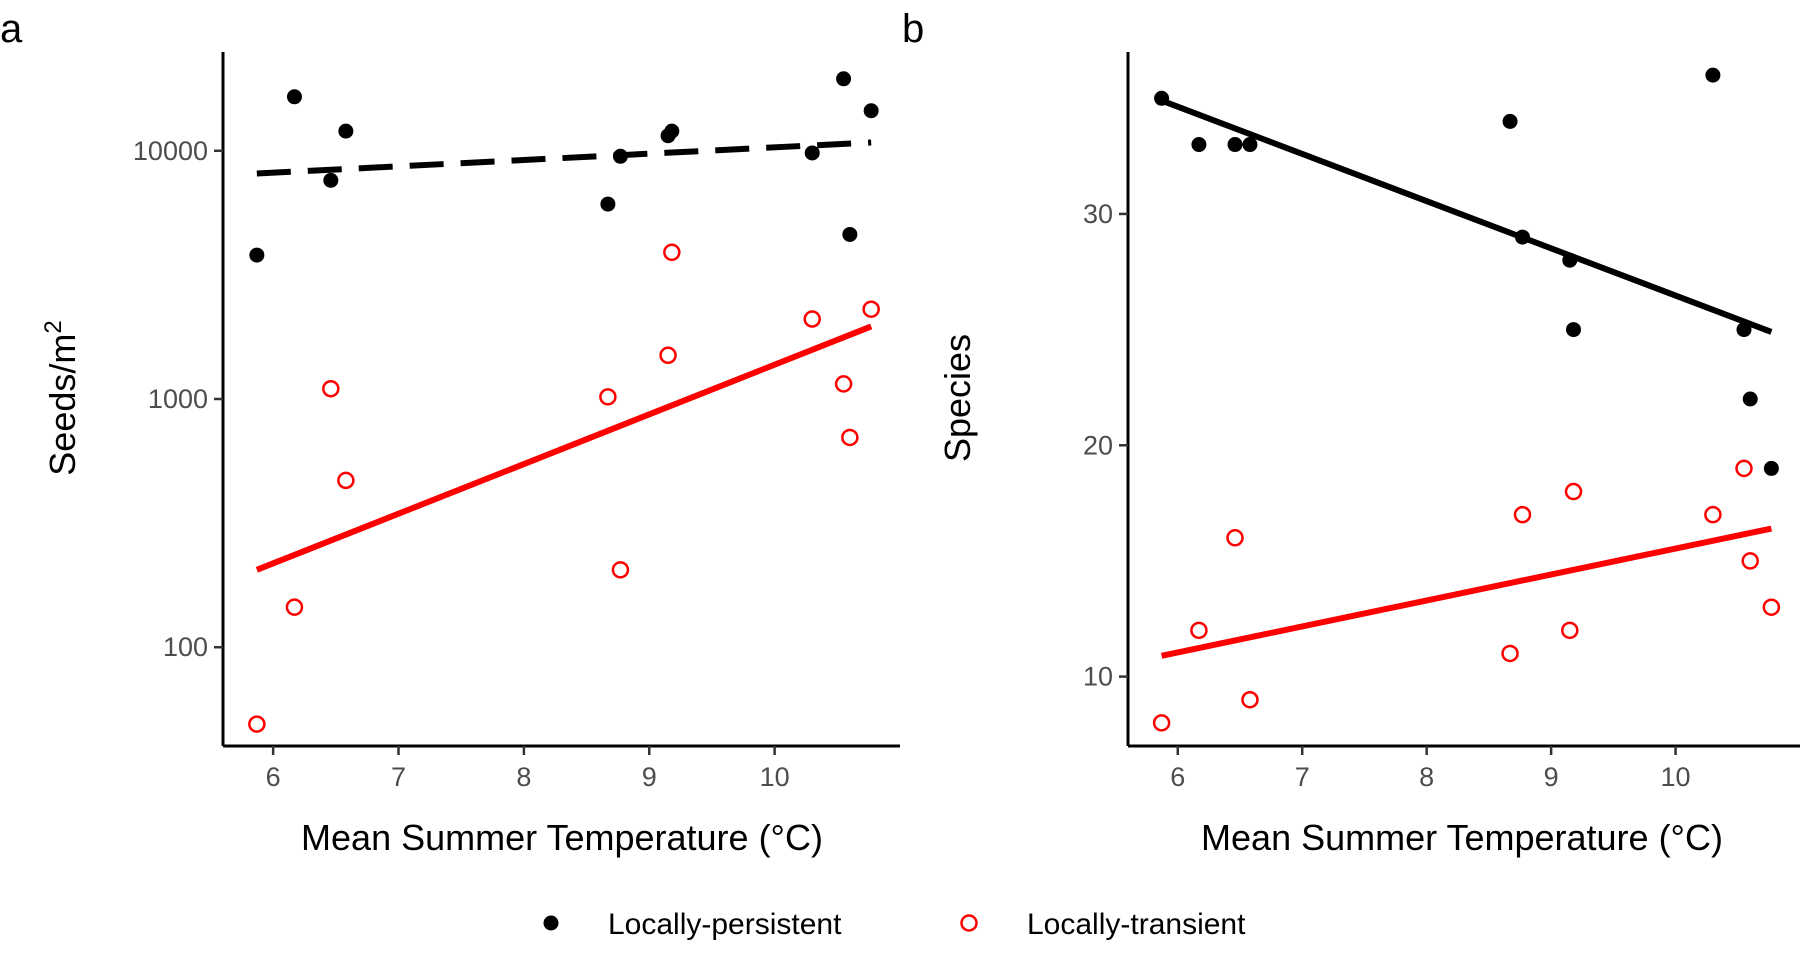  Describe the element at coordinates (170, 151) in the screenshot. I see `panel-a-y-tick-label: 10000` at that location.